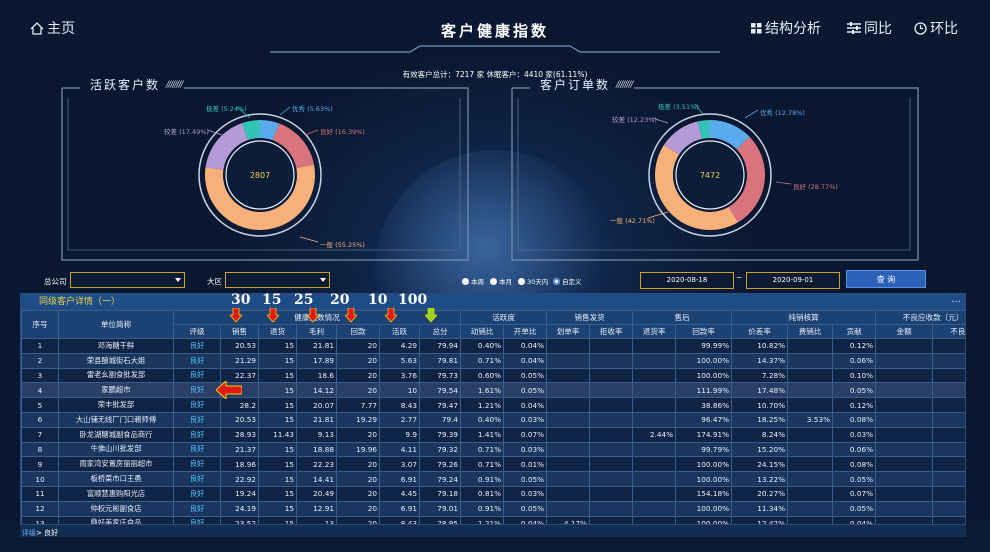 This screenshot has width=990, height=552. What do you see at coordinates (440, 493) in the screenshot?
I see `table-cell: 79.18` at bounding box center [440, 493].